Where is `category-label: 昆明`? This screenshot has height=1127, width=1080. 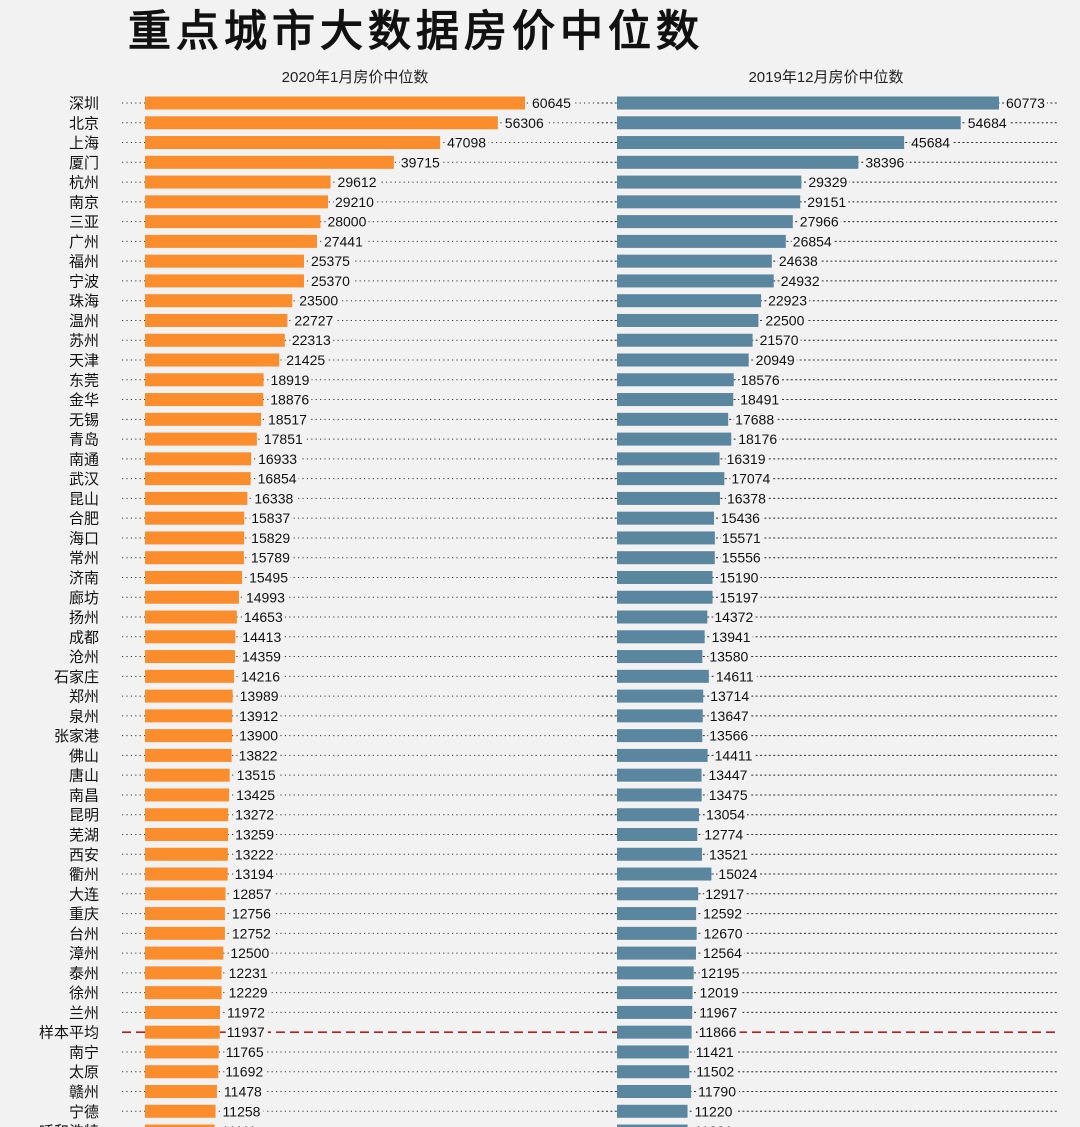 category-label: 昆明 is located at coordinates (84, 815).